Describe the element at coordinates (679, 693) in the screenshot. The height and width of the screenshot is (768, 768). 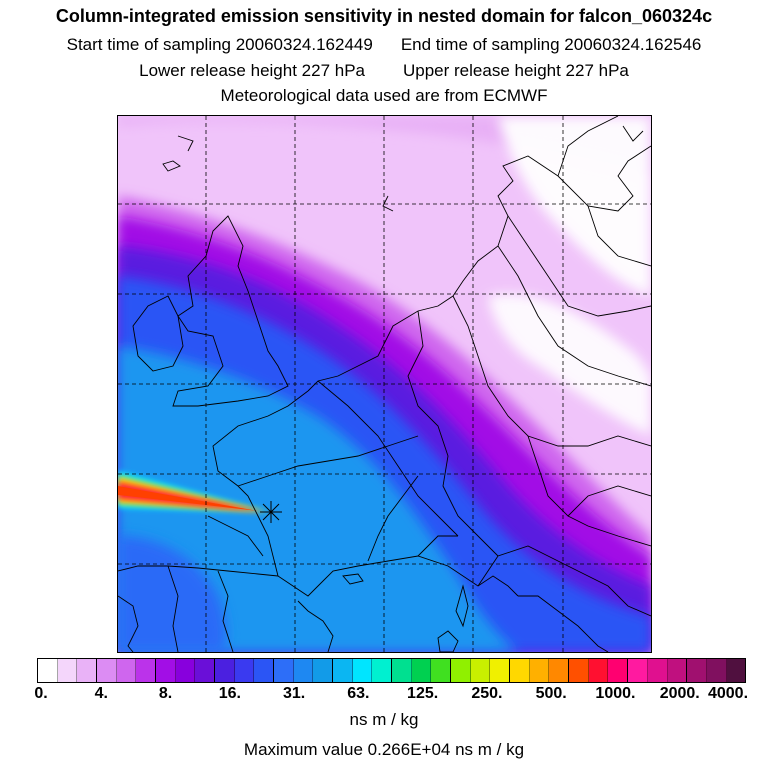
I see `colorbar-tick-label: 2000.` at that location.